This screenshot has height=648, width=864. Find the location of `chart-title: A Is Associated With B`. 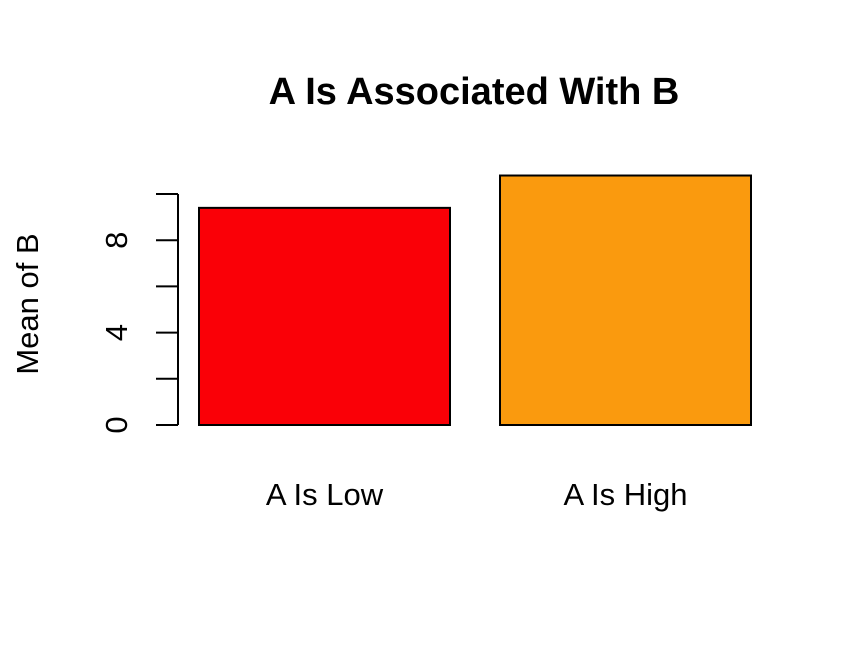

chart-title: A Is Associated With B is located at coordinates (474, 92).